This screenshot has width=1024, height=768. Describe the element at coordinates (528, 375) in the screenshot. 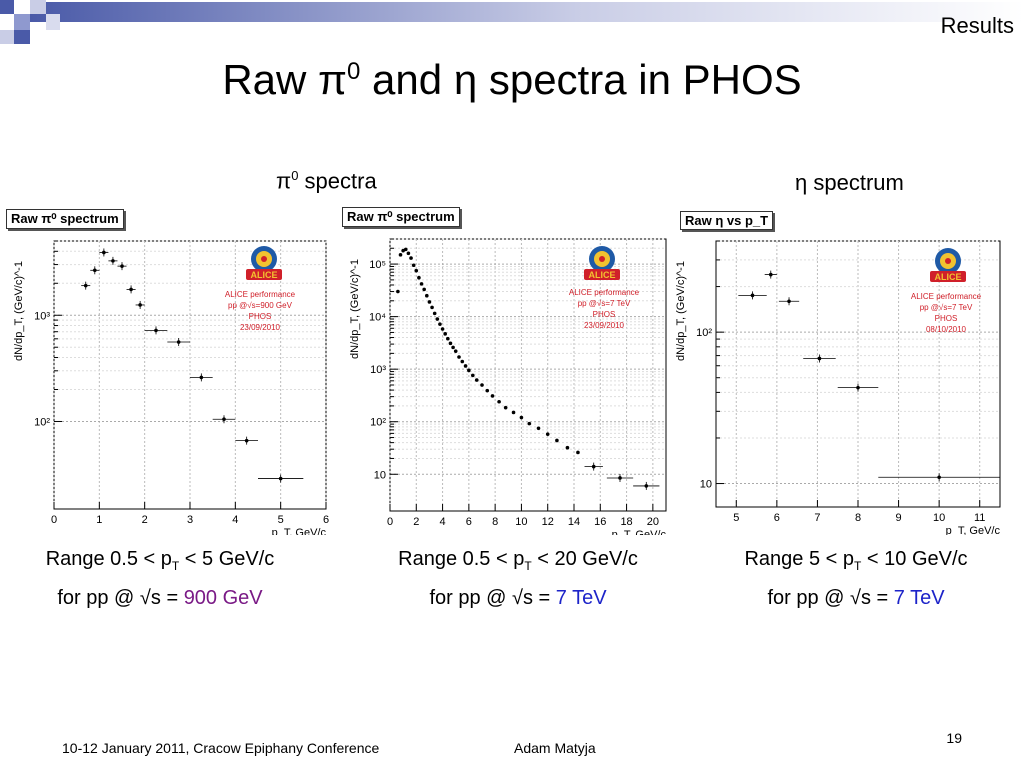

I see `plot-frame` at that location.